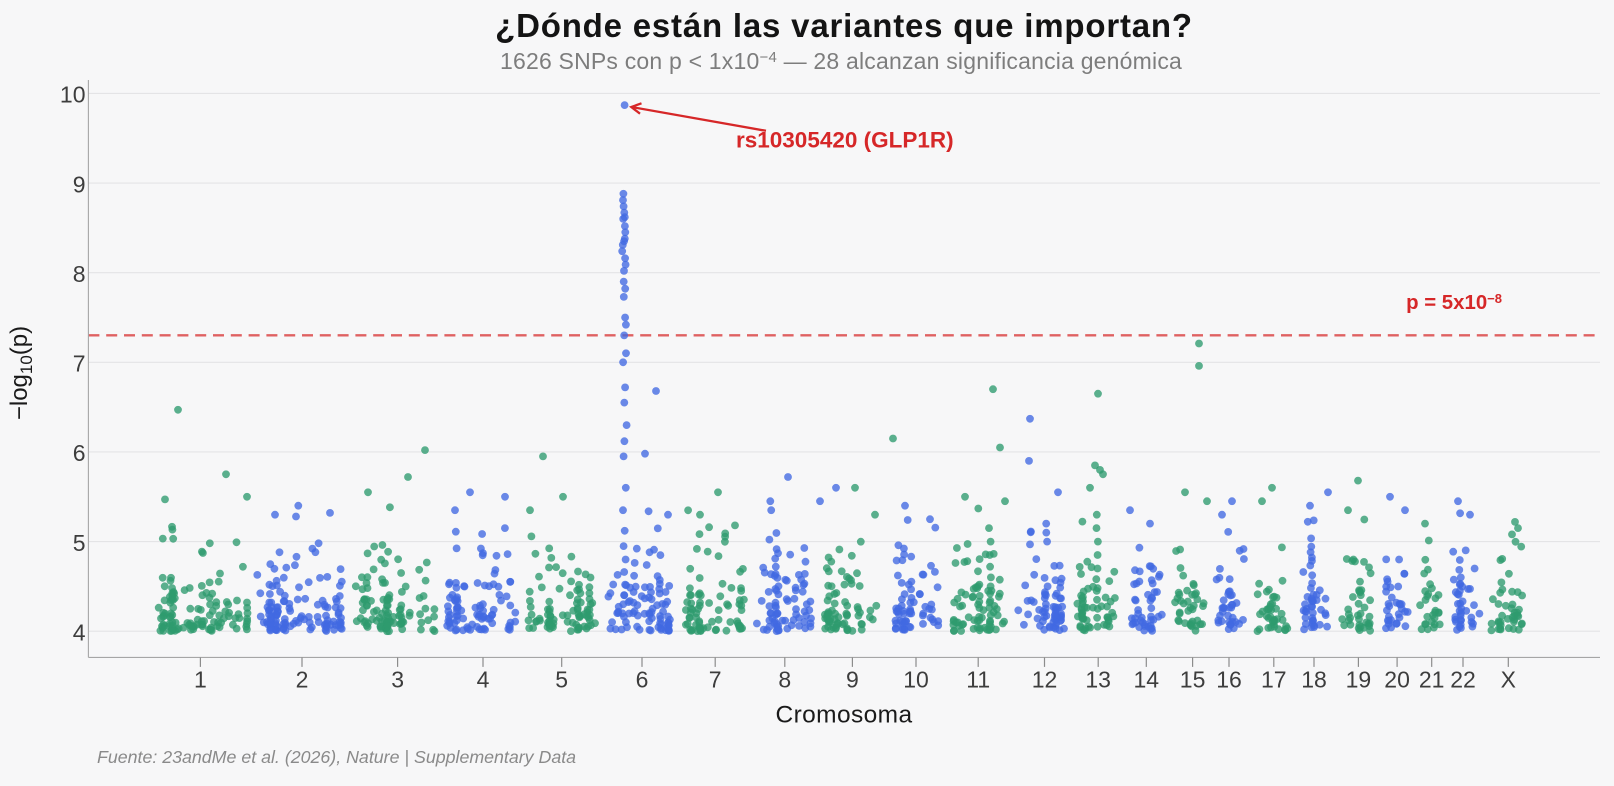 The height and width of the screenshot is (786, 1614). I want to click on svg-text: 11, so click(978, 680).